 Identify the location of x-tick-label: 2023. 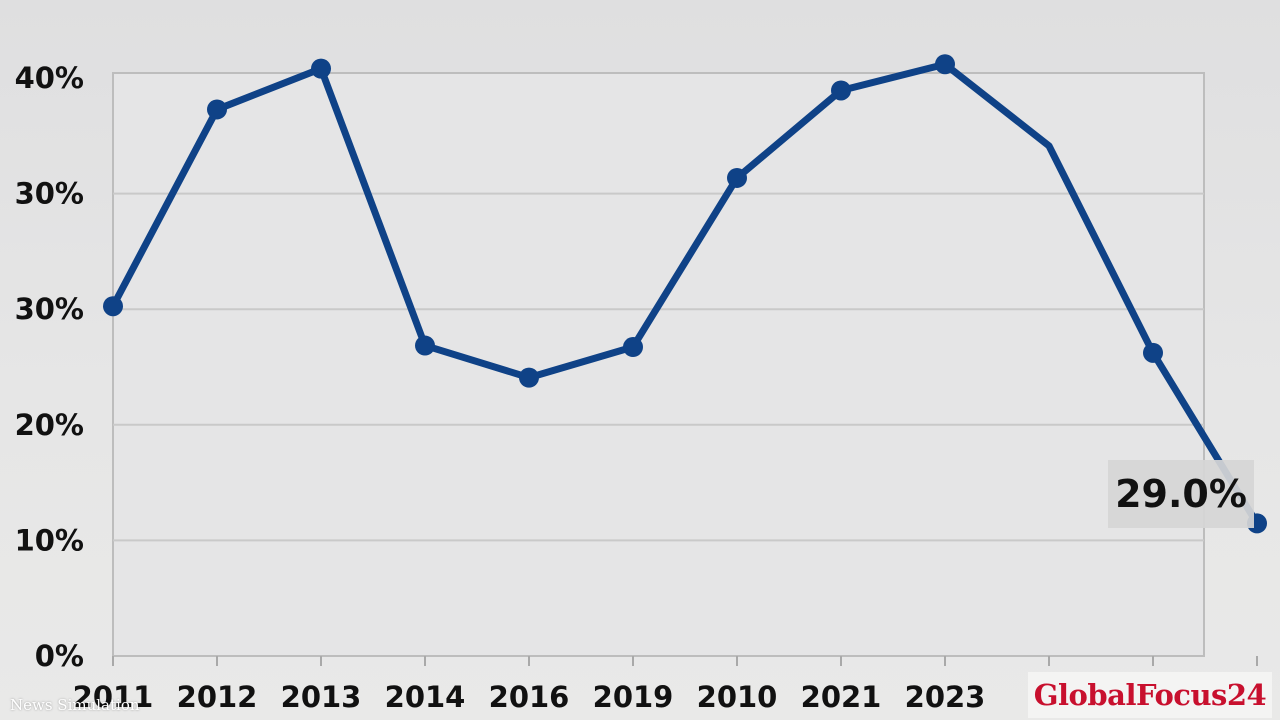
(945, 697).